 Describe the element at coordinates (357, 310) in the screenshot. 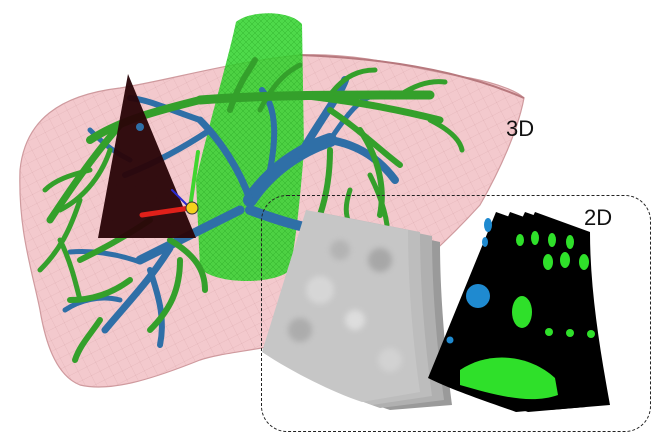

I see `ultrasound-fan` at that location.